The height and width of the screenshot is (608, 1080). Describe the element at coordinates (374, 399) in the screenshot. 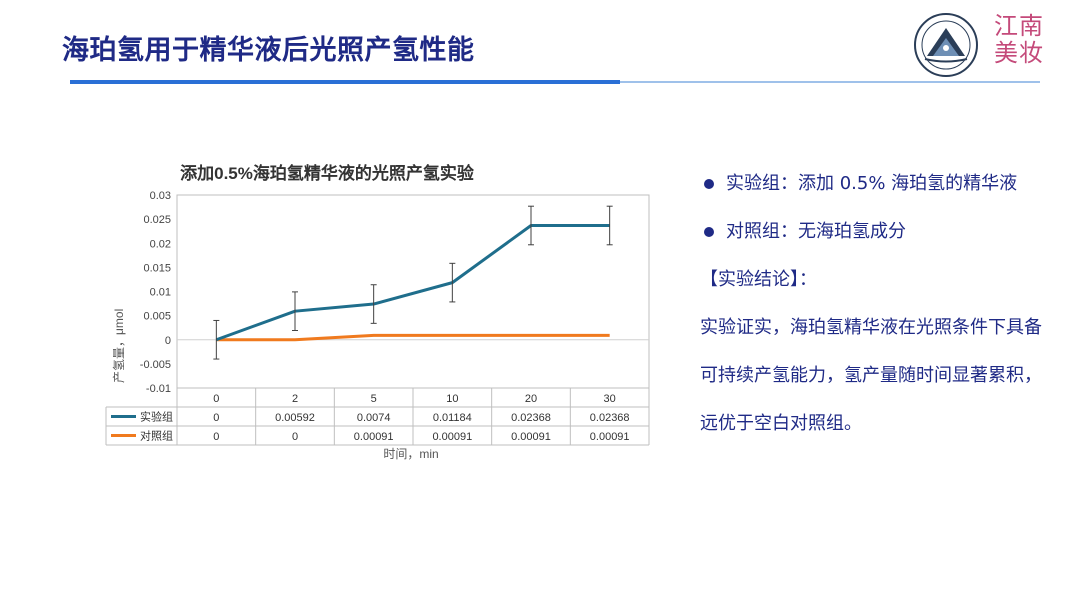

I see `x-tick-label: 5` at that location.